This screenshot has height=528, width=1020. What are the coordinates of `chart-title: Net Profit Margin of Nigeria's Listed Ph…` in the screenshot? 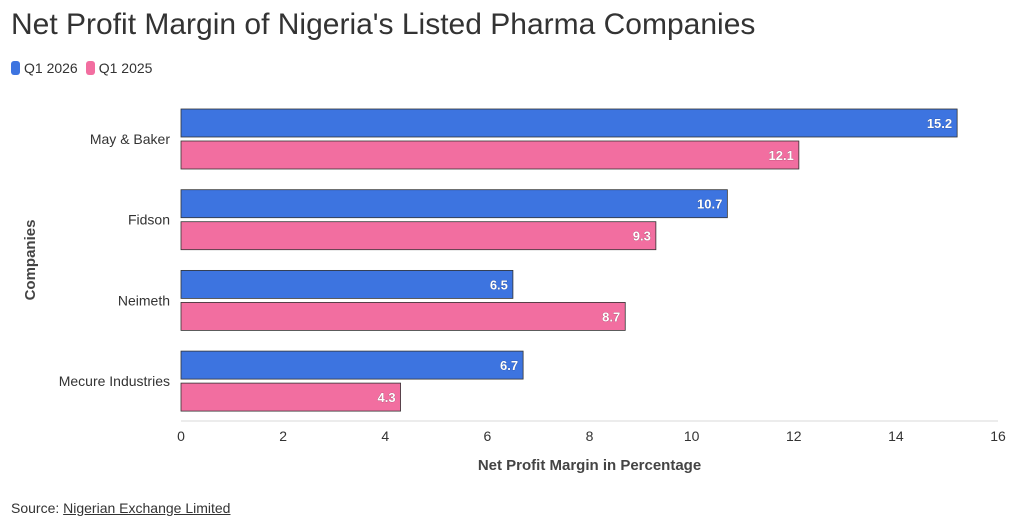 It's located at (383, 24).